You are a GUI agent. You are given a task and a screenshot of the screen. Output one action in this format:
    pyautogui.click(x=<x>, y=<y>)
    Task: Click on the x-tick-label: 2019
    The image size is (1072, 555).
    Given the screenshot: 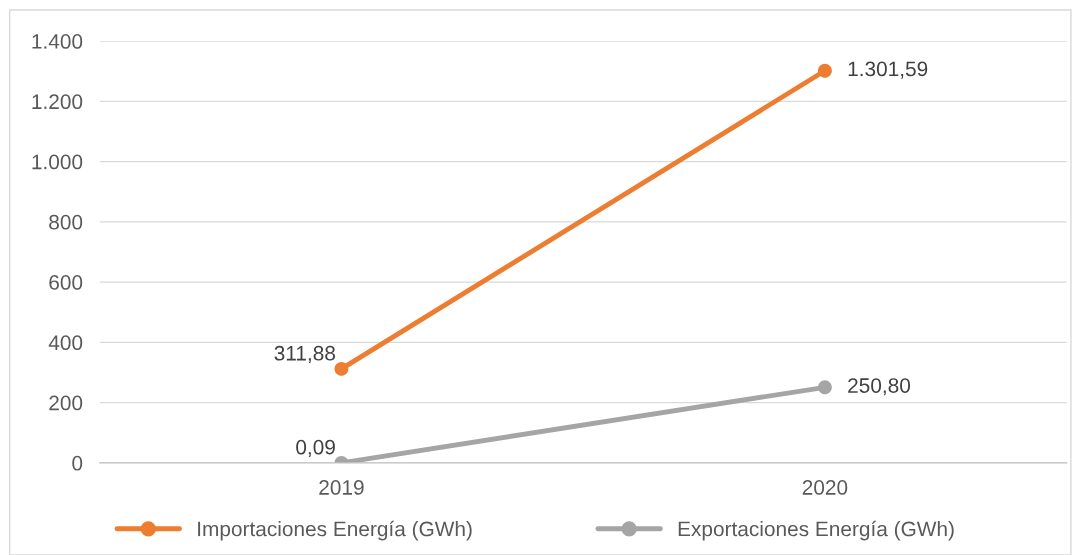 What is the action you would take?
    pyautogui.click(x=341, y=487)
    